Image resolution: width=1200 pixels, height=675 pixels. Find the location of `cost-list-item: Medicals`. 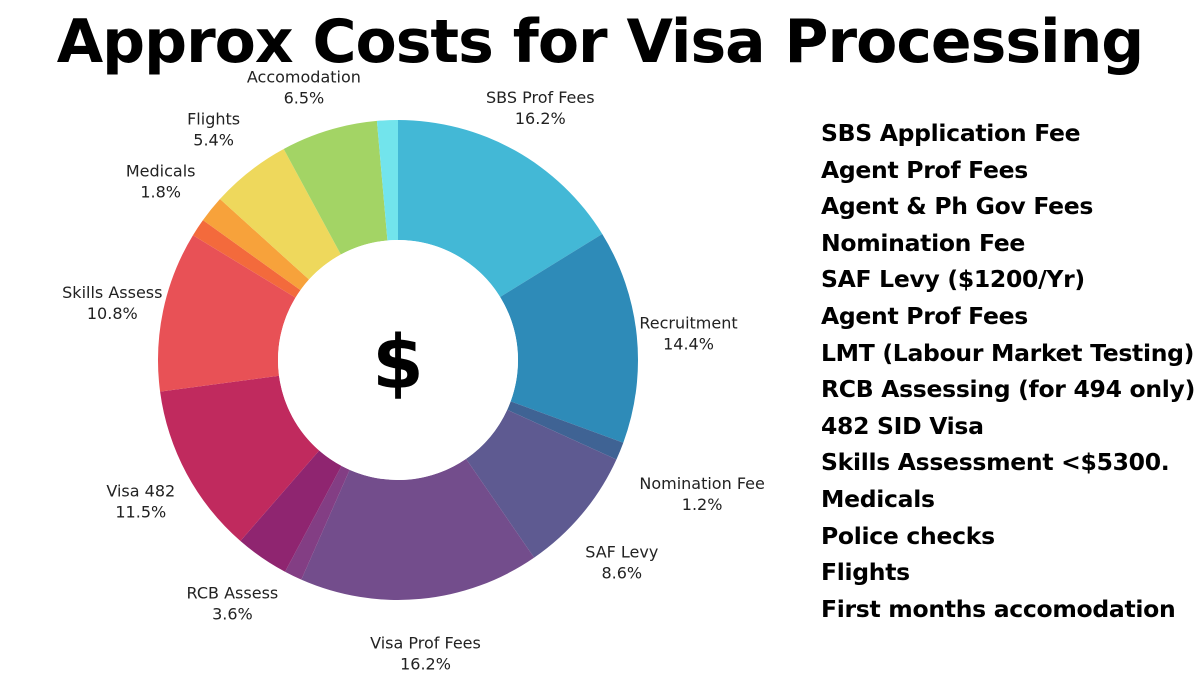

cost-list-item: Medicals is located at coordinates (878, 498).